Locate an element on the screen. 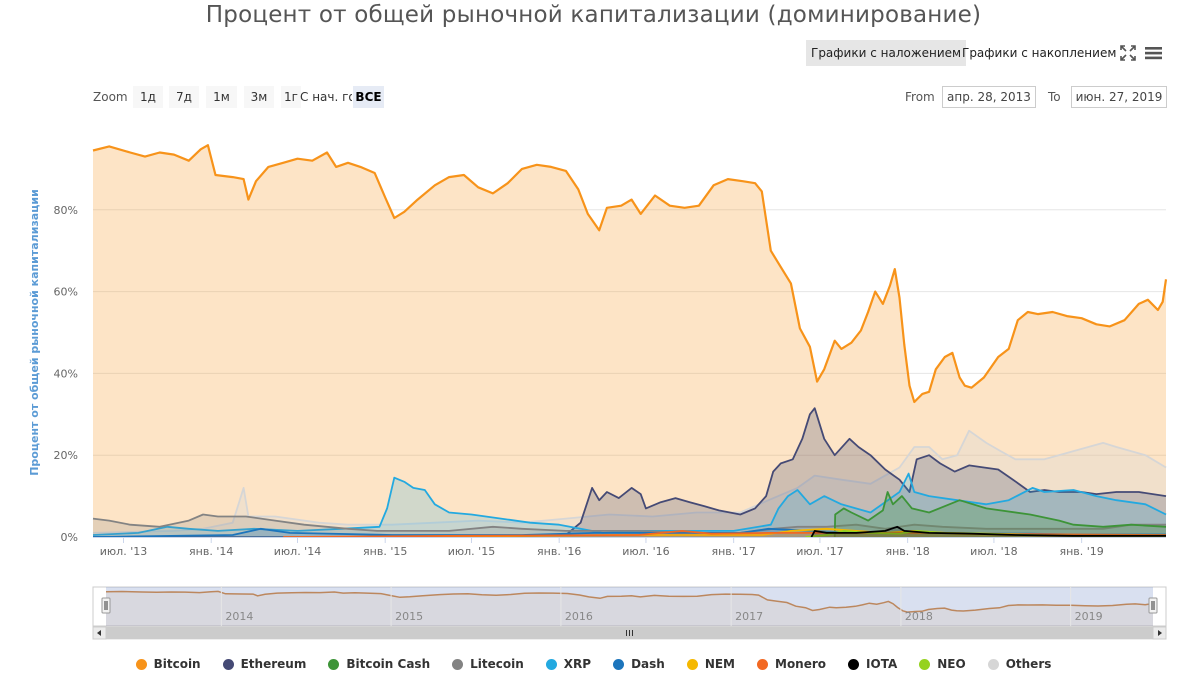 The width and height of the screenshot is (1187, 679). zoom-ytd-button: С нач. го. is located at coordinates (326, 97).